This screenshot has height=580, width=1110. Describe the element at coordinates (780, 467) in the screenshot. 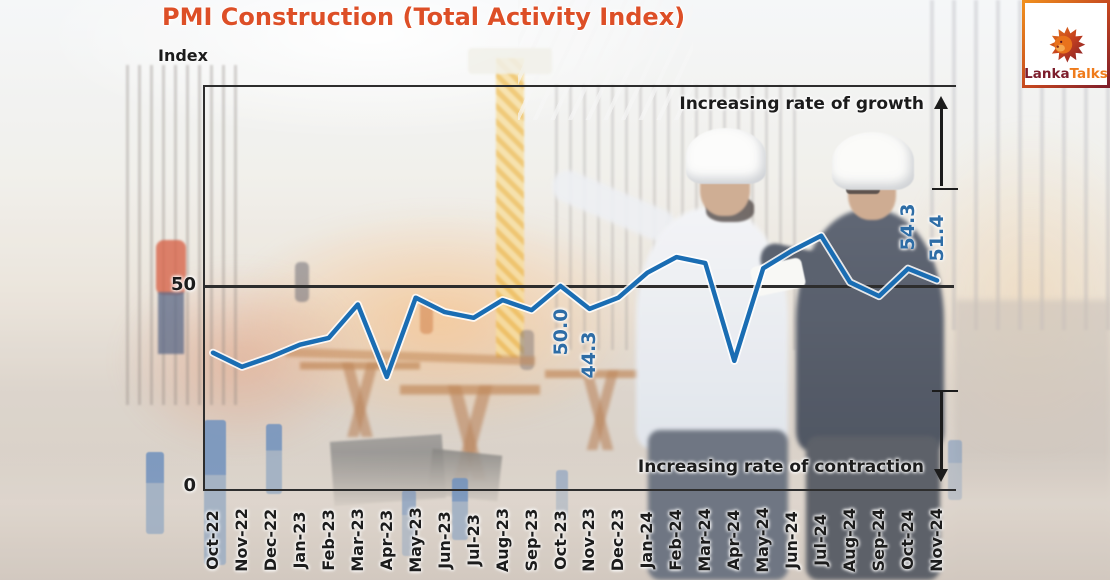

I see `contraction-annotation: Increasing rate of contraction` at that location.